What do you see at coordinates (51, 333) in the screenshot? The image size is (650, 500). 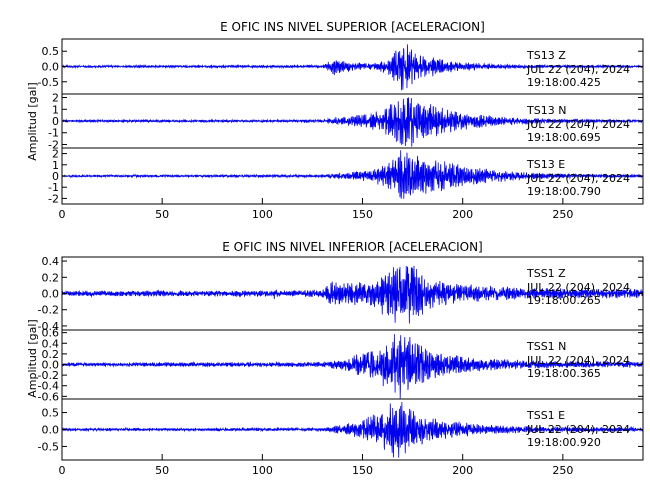 I see `y-tick-label: 0.6` at bounding box center [51, 333].